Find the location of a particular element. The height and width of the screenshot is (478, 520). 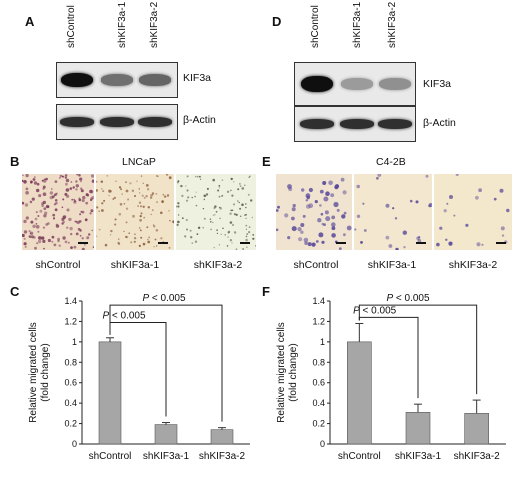

panel-letter-c: C is located at coordinates (15, 291).